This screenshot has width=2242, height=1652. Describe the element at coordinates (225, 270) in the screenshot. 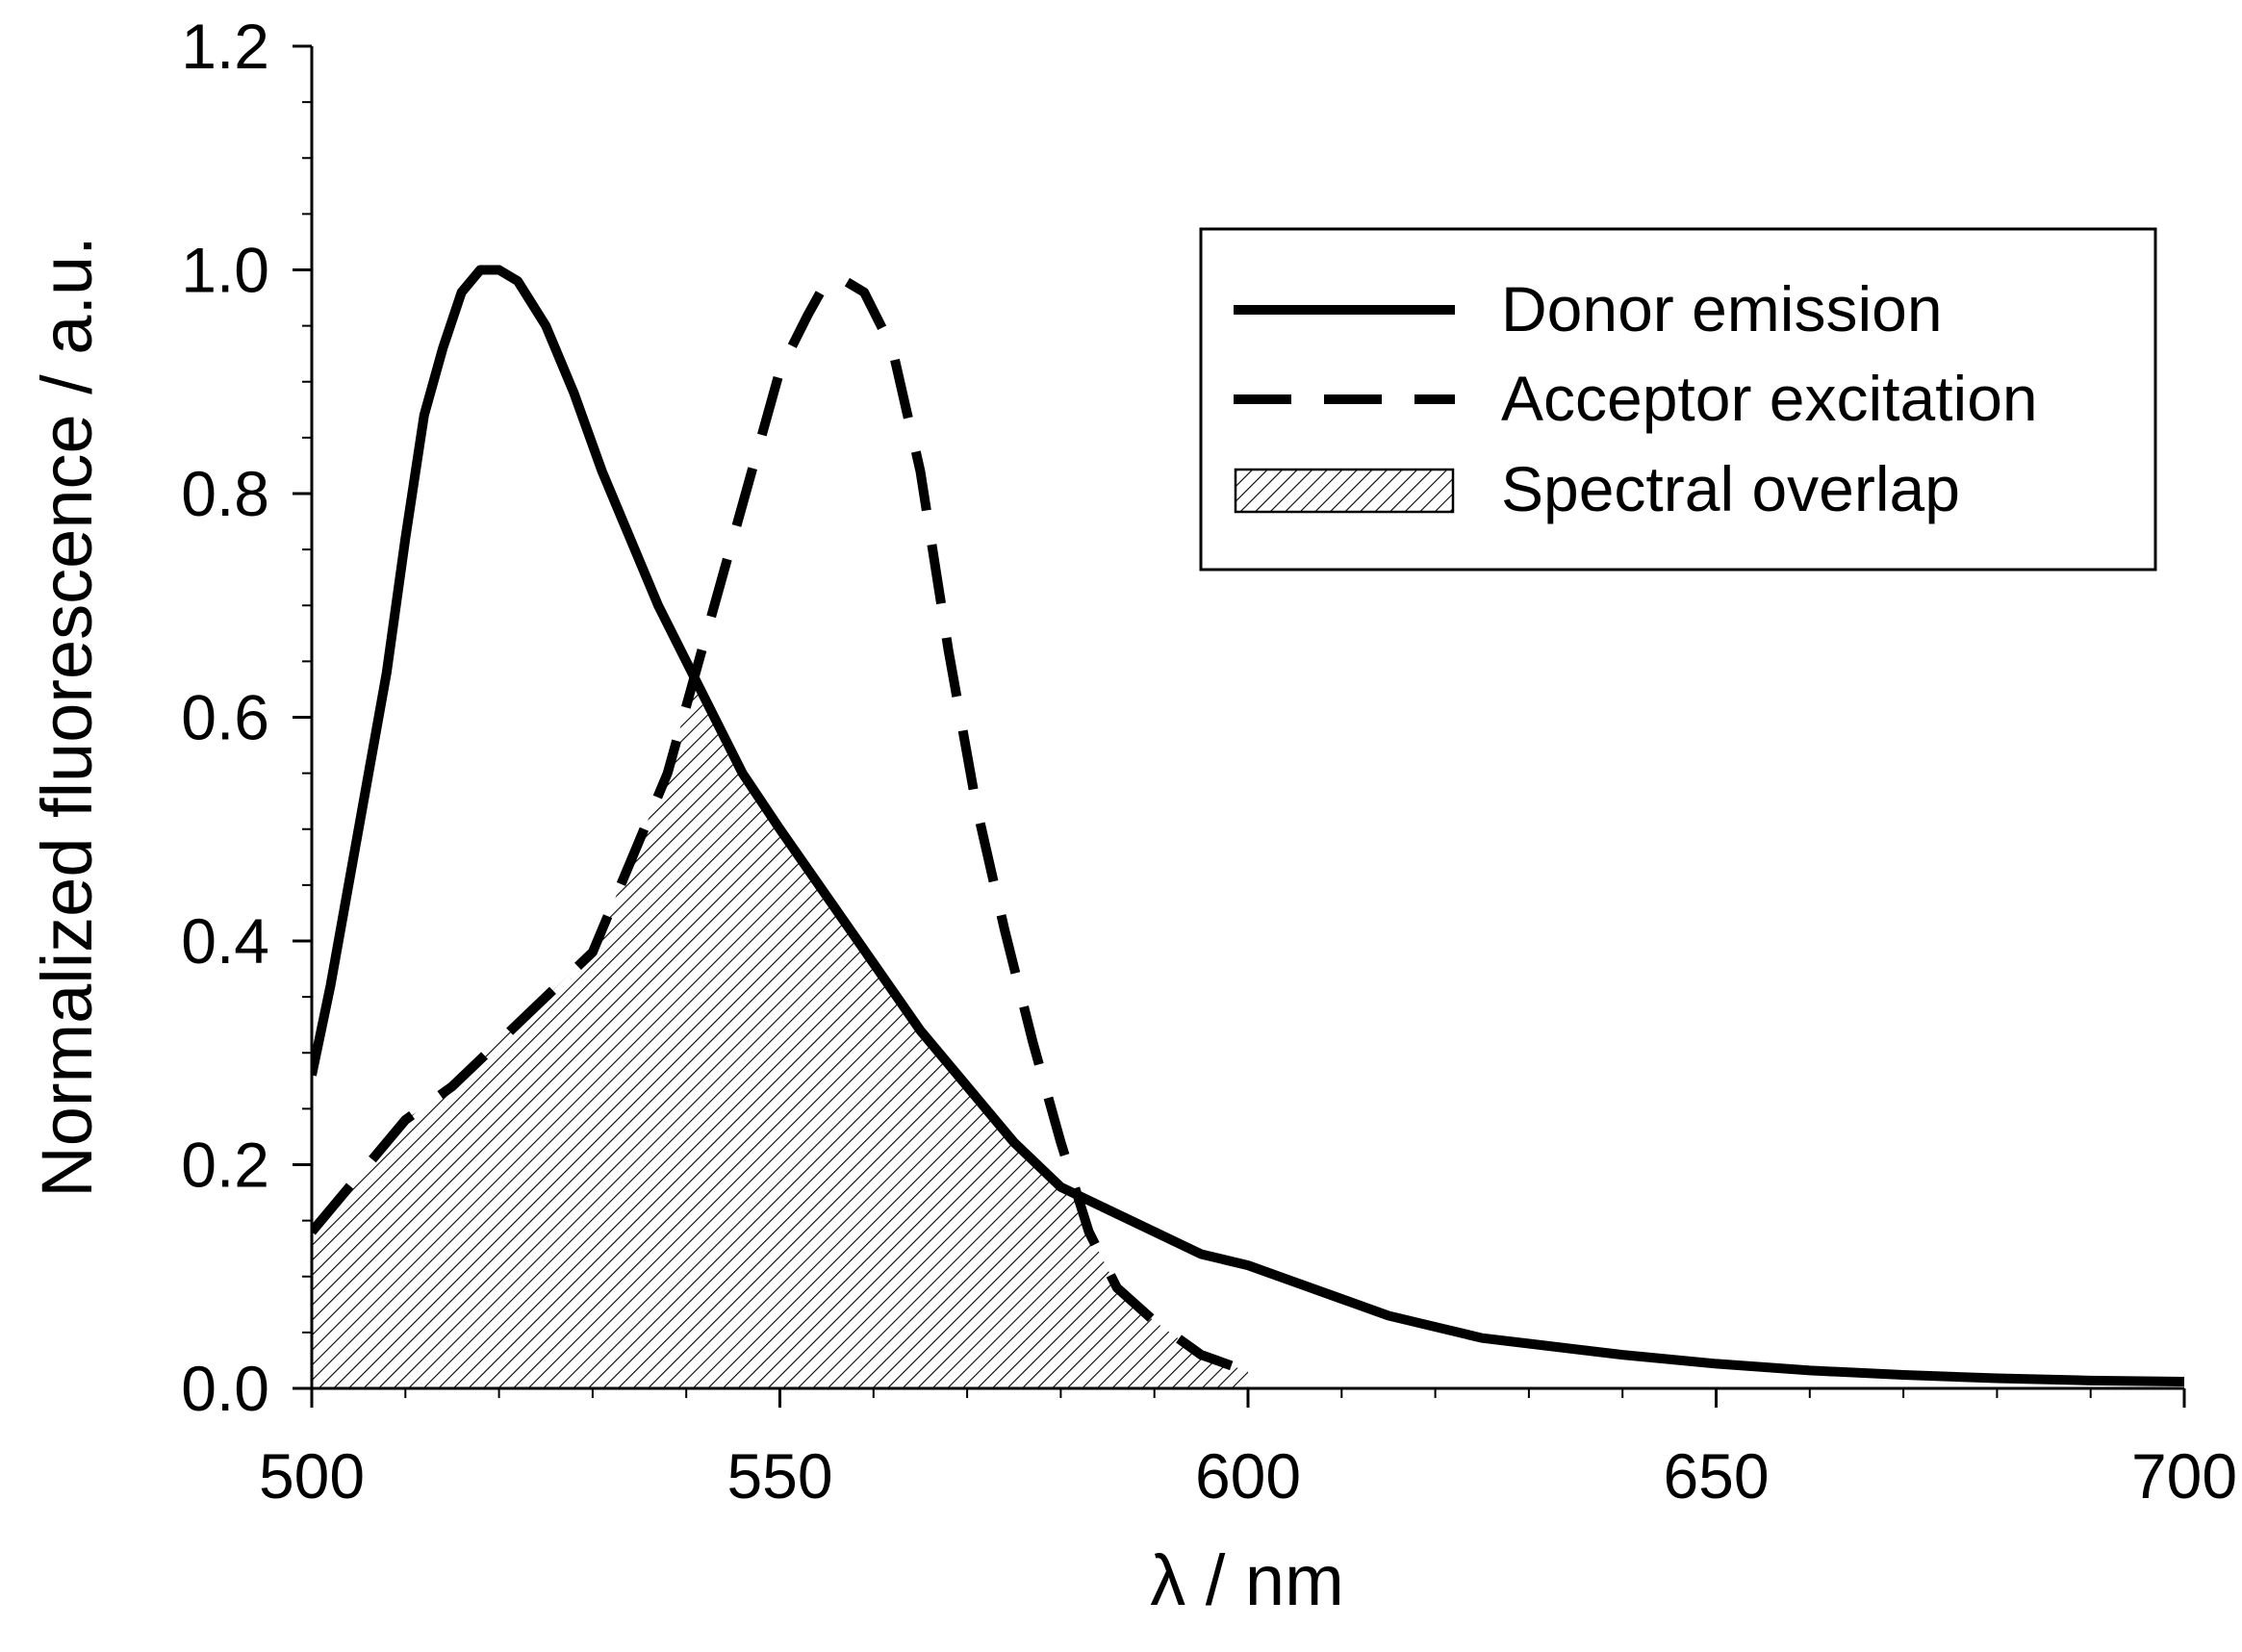

I see `y-tick-label: 1.0` at that location.